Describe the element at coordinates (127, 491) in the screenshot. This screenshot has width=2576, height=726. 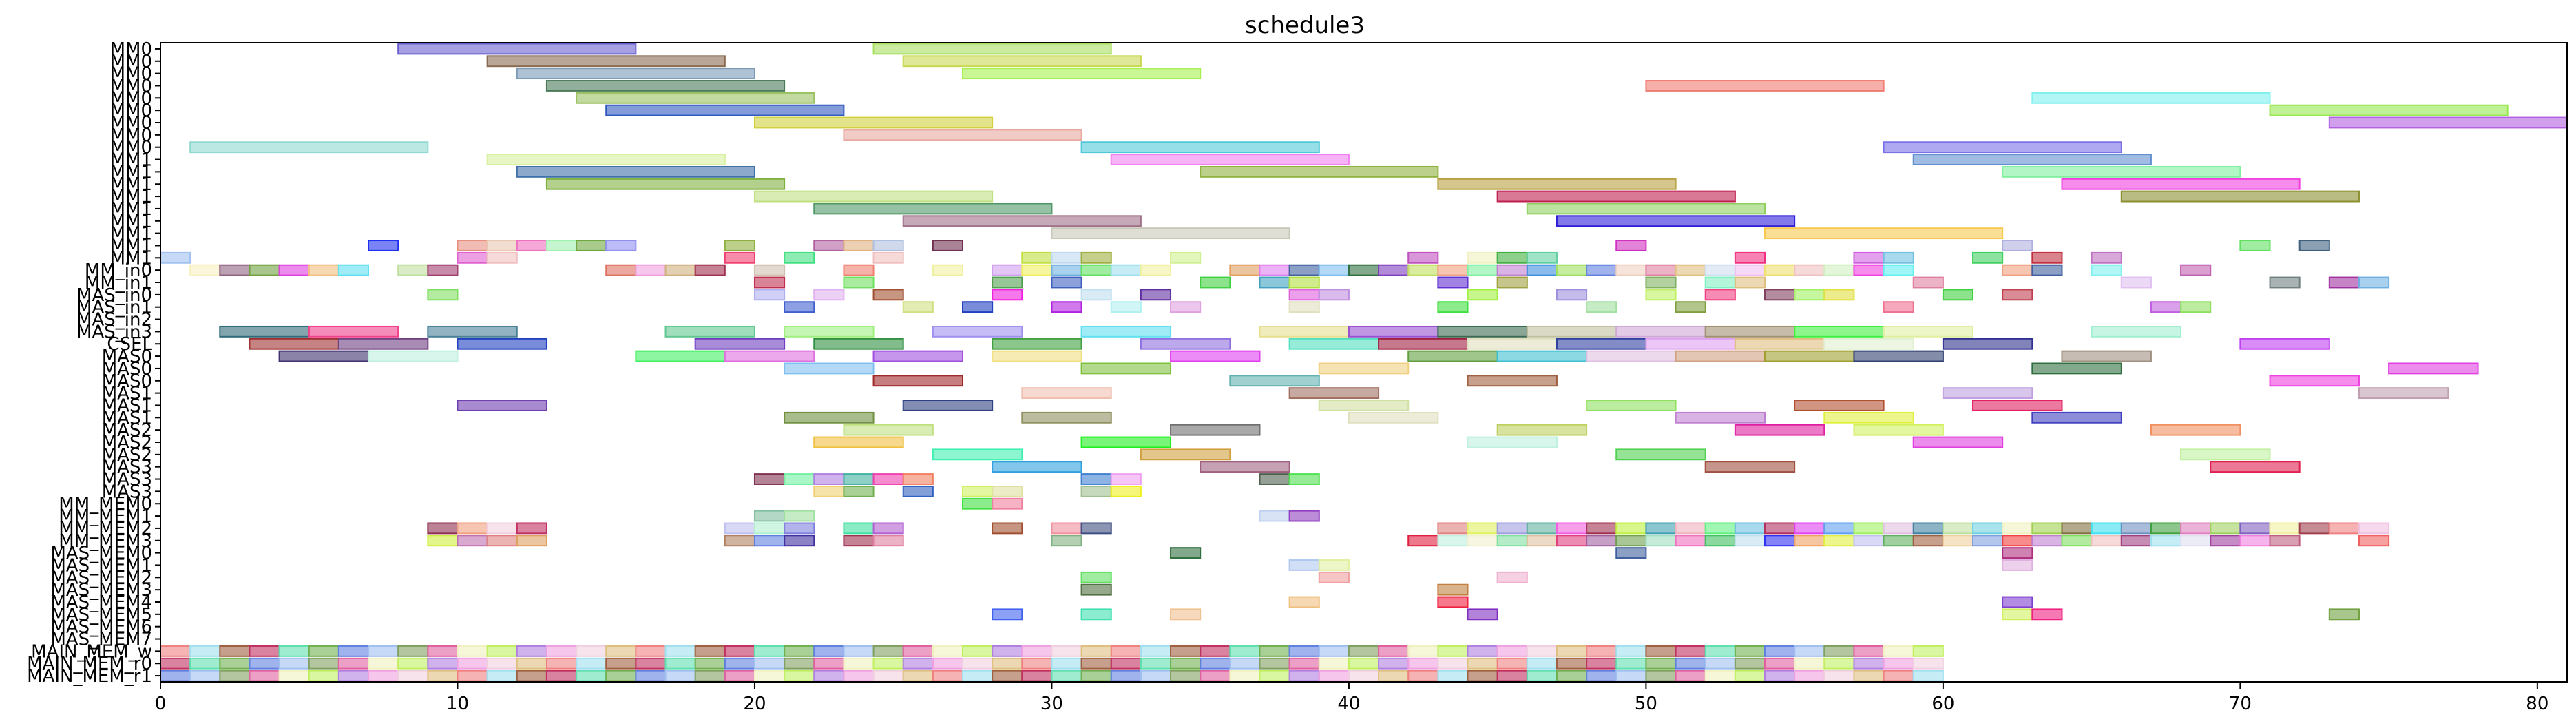
I see `y-tick-label: MAS3` at that location.